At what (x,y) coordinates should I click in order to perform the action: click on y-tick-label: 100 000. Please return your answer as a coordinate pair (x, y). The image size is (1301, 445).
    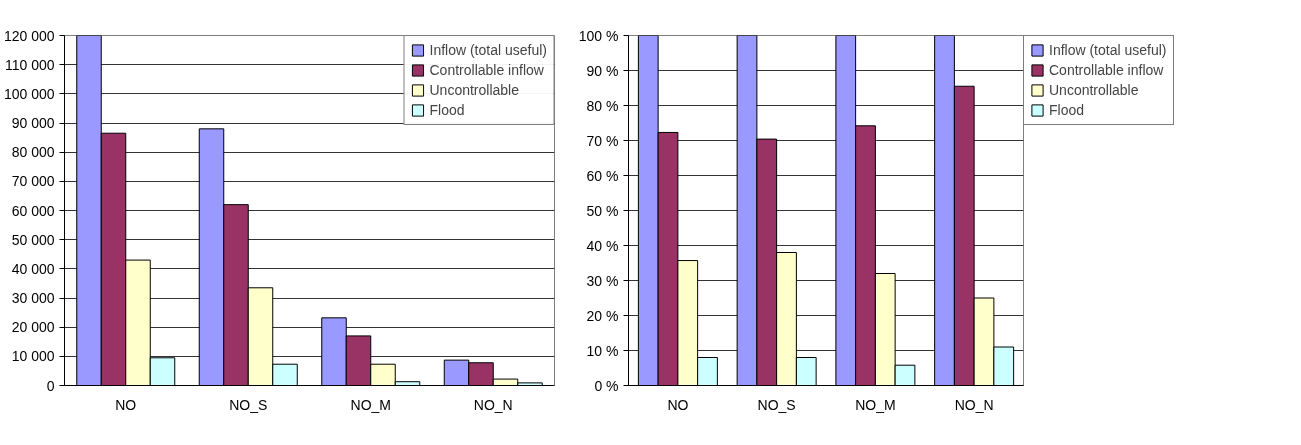
    Looking at the image, I should click on (29, 93).